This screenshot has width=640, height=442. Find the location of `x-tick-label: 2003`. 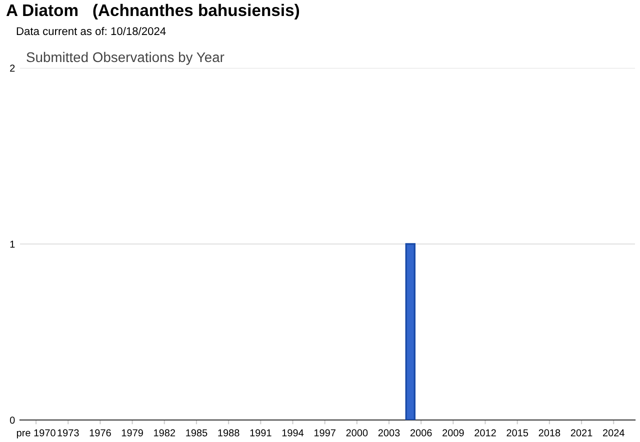

x-tick-label: 2003 is located at coordinates (389, 432).